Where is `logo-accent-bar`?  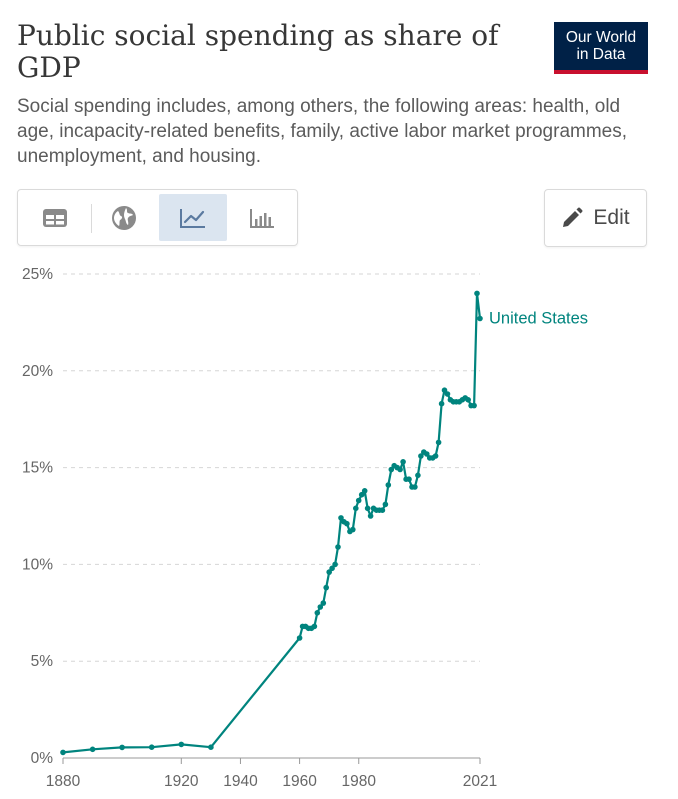
logo-accent-bar is located at coordinates (601, 72).